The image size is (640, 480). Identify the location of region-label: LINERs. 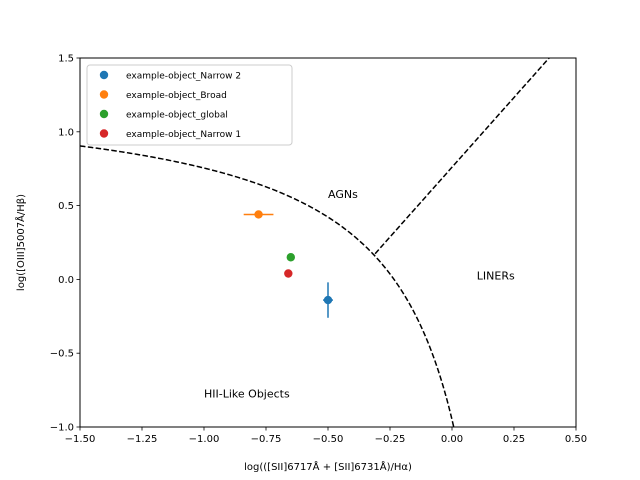
(496, 275).